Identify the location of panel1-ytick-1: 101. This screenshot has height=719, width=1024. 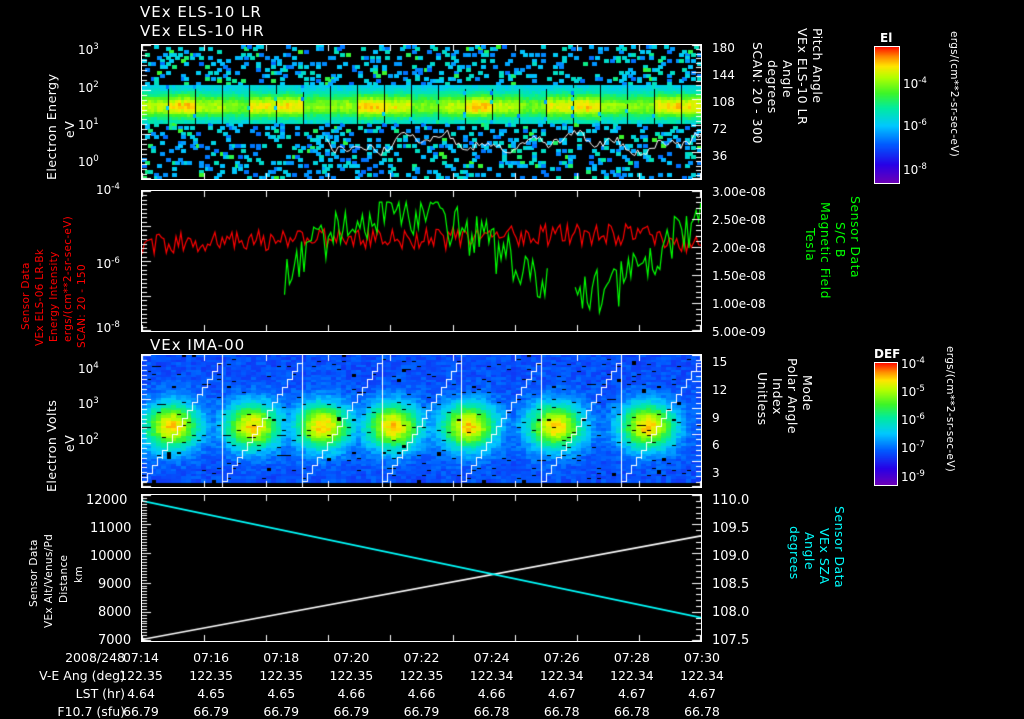
(88, 124).